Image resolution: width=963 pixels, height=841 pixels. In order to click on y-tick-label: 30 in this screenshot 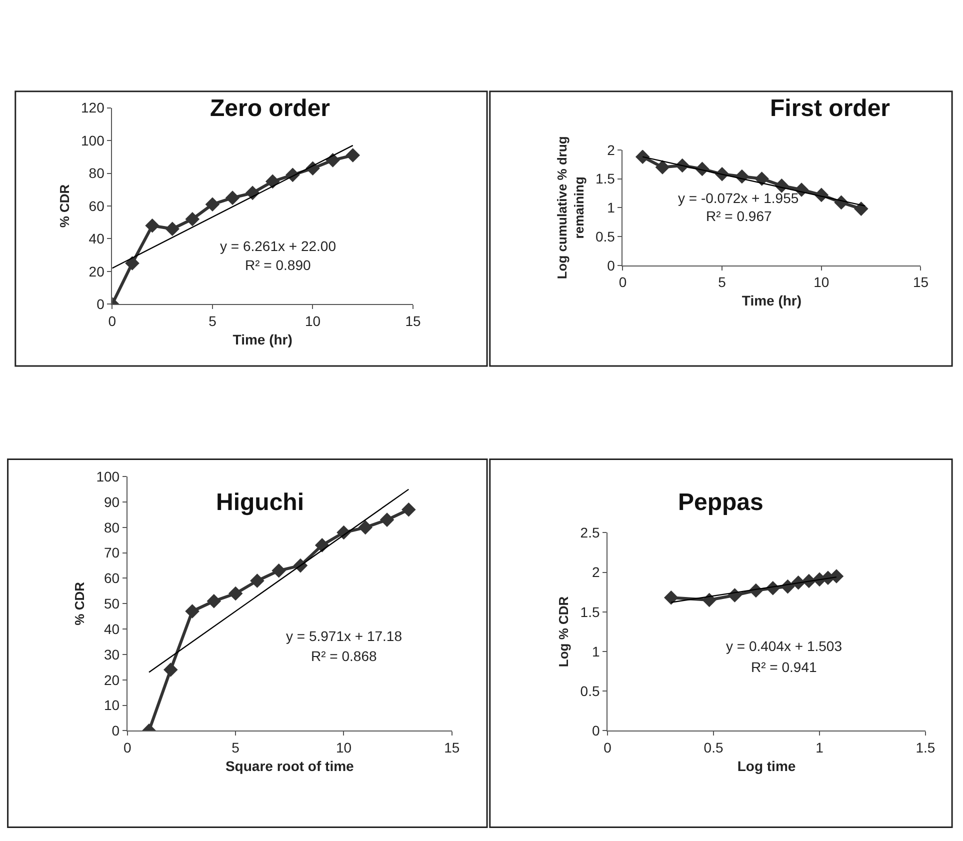, I will do `click(112, 654)`.